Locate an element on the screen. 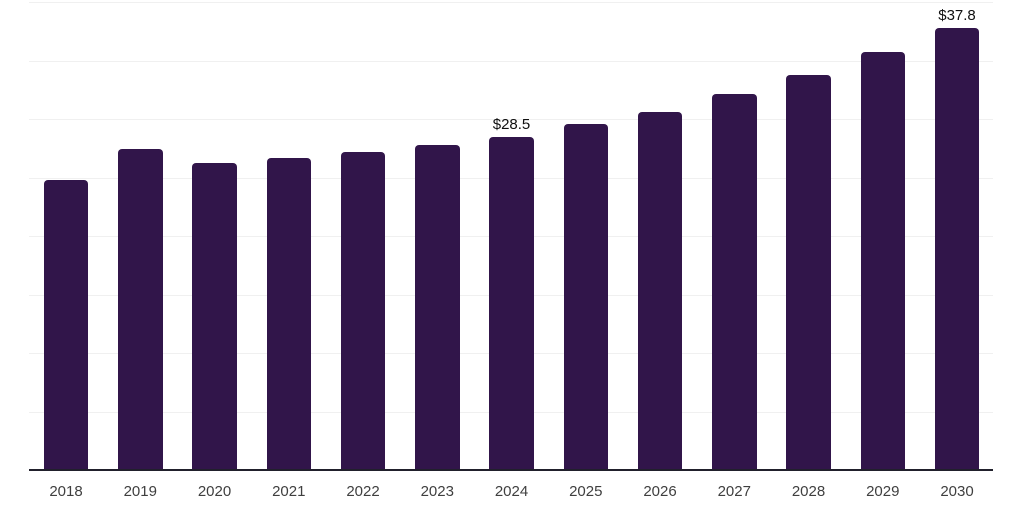 This screenshot has height=512, width=1024. bar-2021 is located at coordinates (288, 313).